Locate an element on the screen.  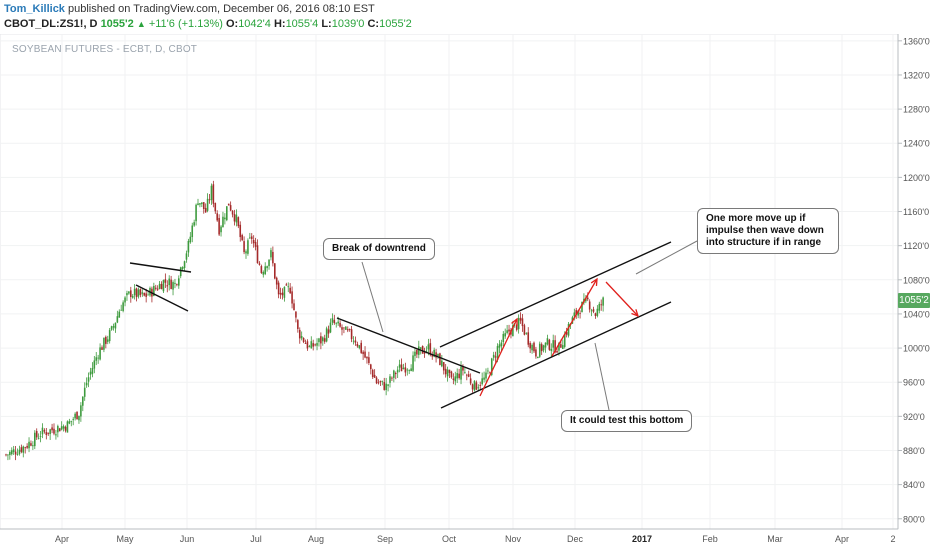
y-tick-label: 880'0 is located at coordinates (914, 451).